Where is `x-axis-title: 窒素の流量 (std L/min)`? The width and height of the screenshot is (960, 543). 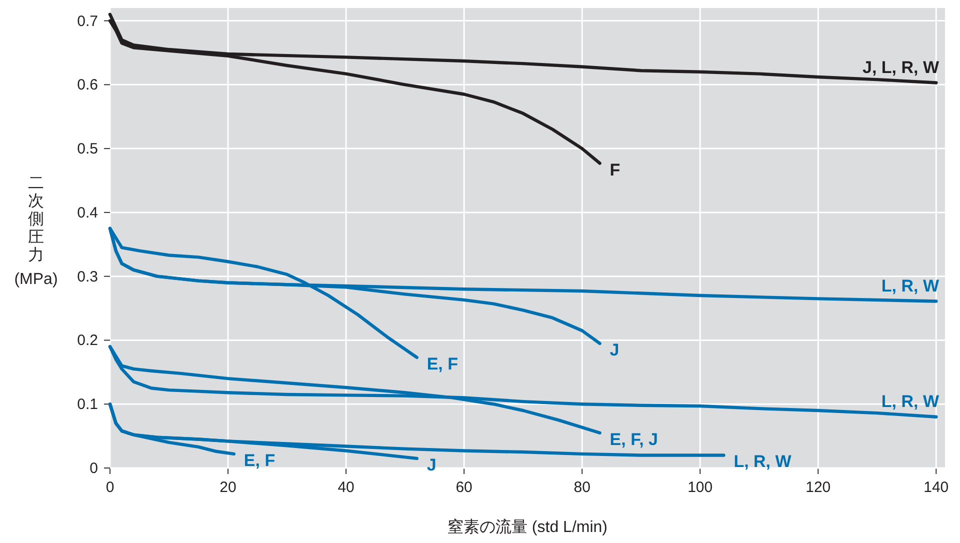 x-axis-title: 窒素の流量 (std L/min) is located at coordinates (527, 527).